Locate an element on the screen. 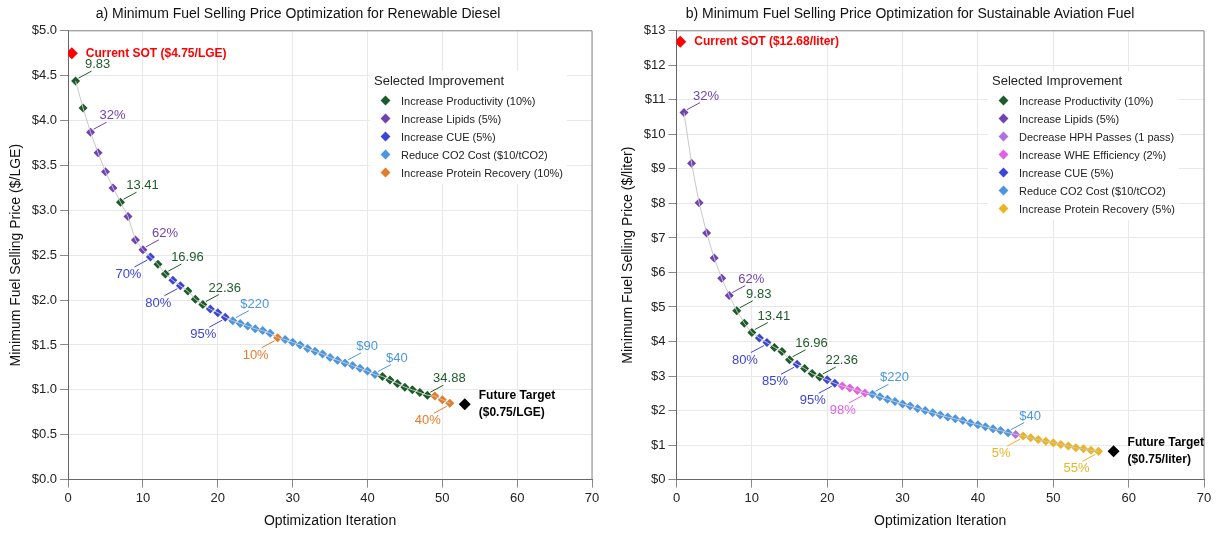 The height and width of the screenshot is (538, 1225). legend-label: Decrease HPH Passes (1 pass) is located at coordinates (1097, 136).